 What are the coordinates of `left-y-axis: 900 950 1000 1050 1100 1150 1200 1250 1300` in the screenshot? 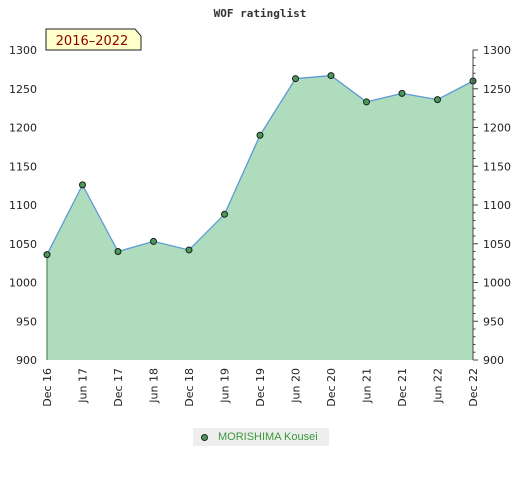 It's located at (23, 205).